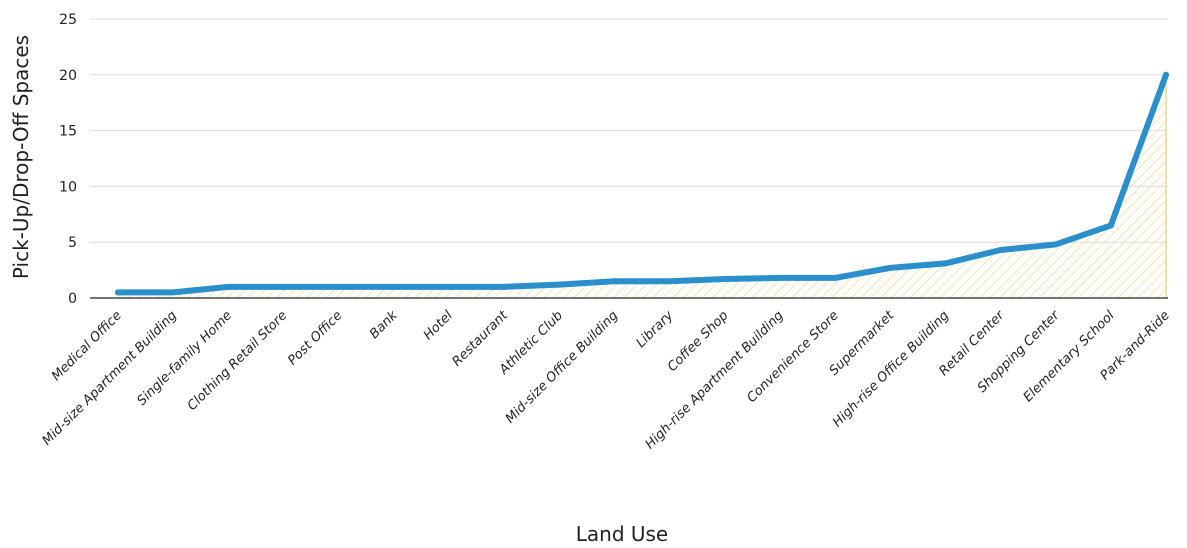 Image resolution: width=1187 pixels, height=548 pixels. I want to click on x-tick-label: Single-family Home, so click(185, 358).